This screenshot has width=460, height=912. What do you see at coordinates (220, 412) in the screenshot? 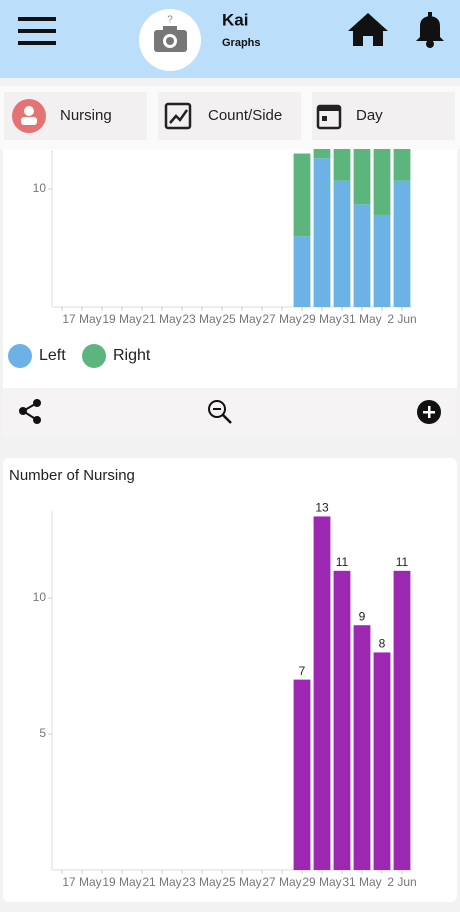
I see `zoom-out-icon` at bounding box center [220, 412].